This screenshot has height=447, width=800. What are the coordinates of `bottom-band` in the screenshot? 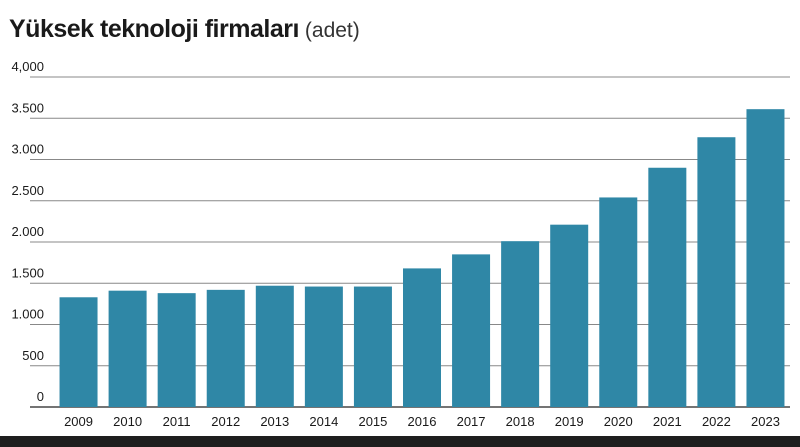 It's located at (400, 441).